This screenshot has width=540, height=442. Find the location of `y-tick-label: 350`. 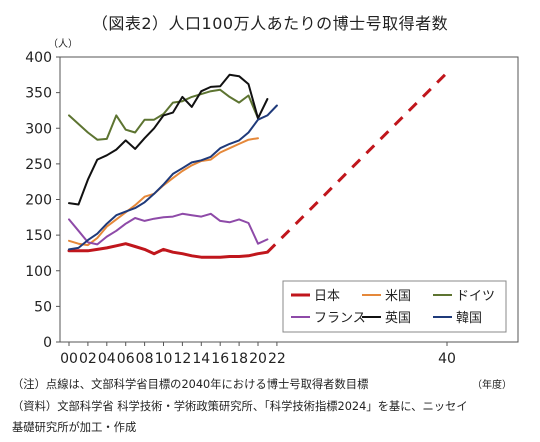

y-tick-label: 350 is located at coordinates (38, 94).